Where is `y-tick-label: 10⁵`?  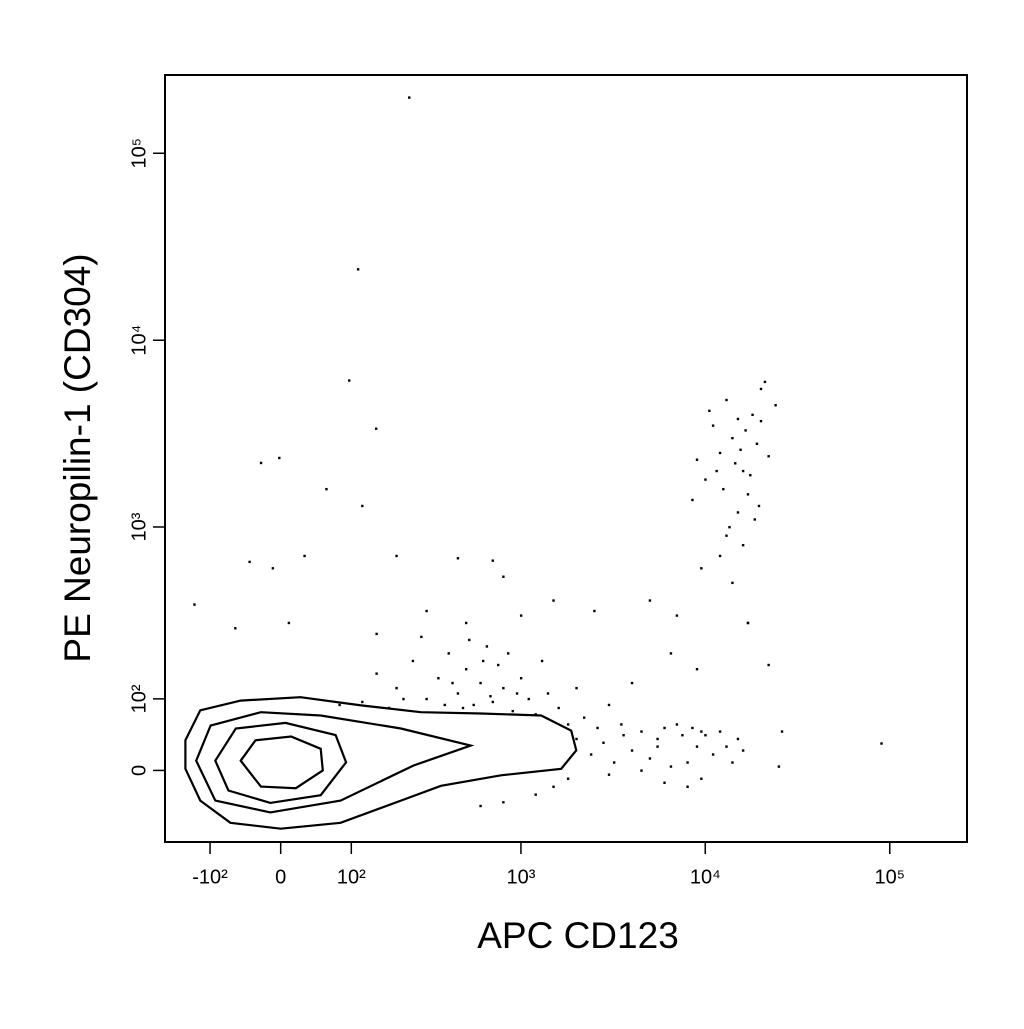
y-tick-label: 10⁵ is located at coordinates (139, 153).